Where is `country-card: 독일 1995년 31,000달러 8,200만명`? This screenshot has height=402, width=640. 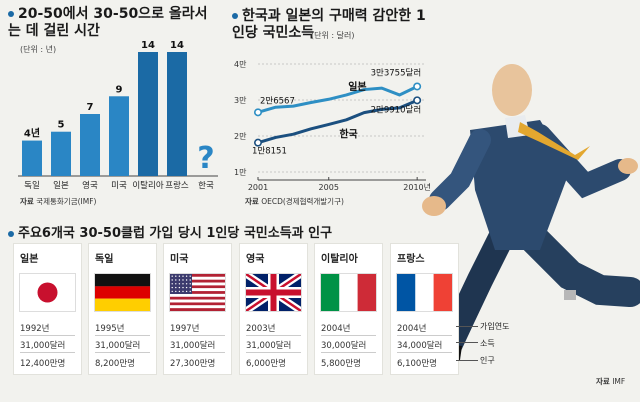
country-card: 독일 1995년 31,000달러 8,200만명 is located at coordinates (122, 309).